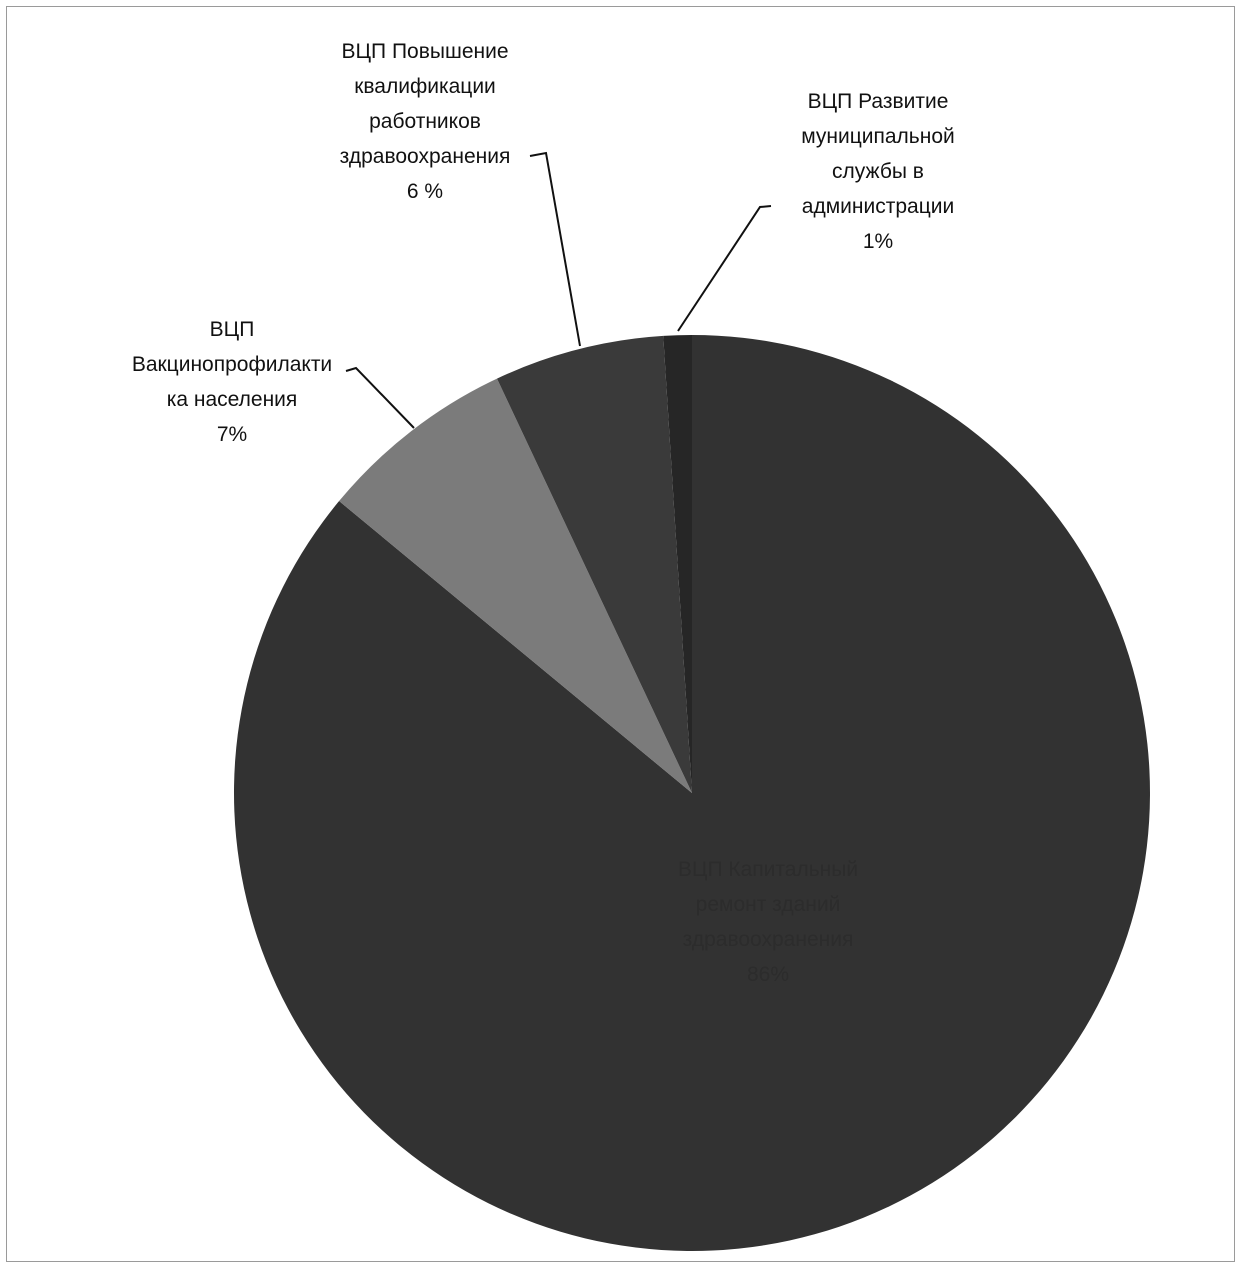 This screenshot has width=1243, height=1270. Describe the element at coordinates (878, 136) in the screenshot. I see `slice-label-line: муниципальной` at that location.